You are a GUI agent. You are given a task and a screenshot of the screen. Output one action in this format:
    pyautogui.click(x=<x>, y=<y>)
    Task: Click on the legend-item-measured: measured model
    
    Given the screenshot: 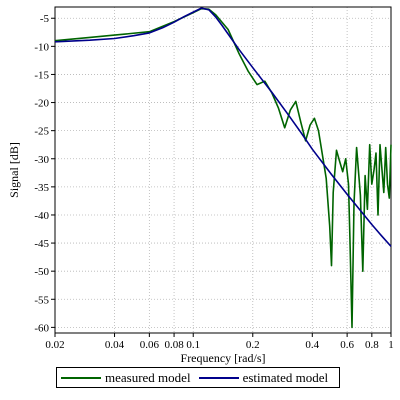 What is the action you would take?
    pyautogui.click(x=126, y=378)
    